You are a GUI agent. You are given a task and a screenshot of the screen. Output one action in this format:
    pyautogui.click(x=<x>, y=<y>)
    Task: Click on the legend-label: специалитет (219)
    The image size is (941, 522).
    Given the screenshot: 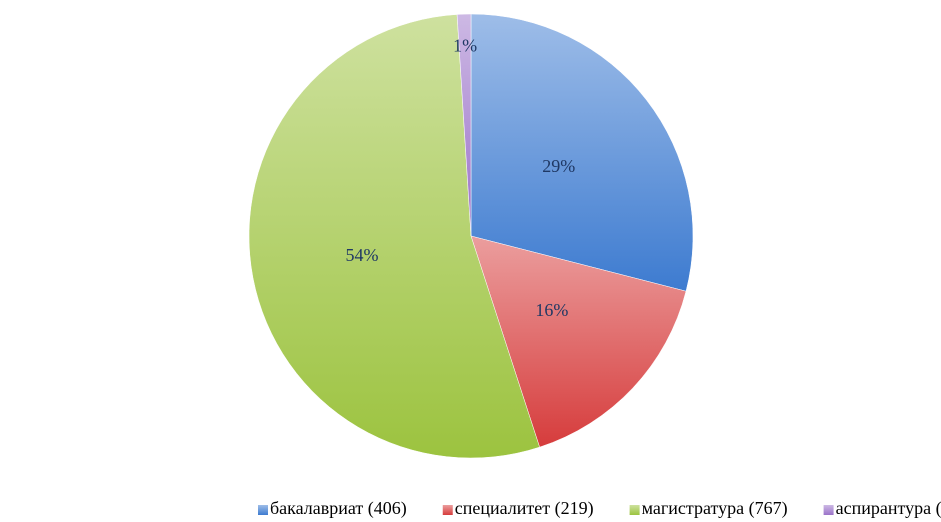 What is the action you would take?
    pyautogui.click(x=524, y=508)
    